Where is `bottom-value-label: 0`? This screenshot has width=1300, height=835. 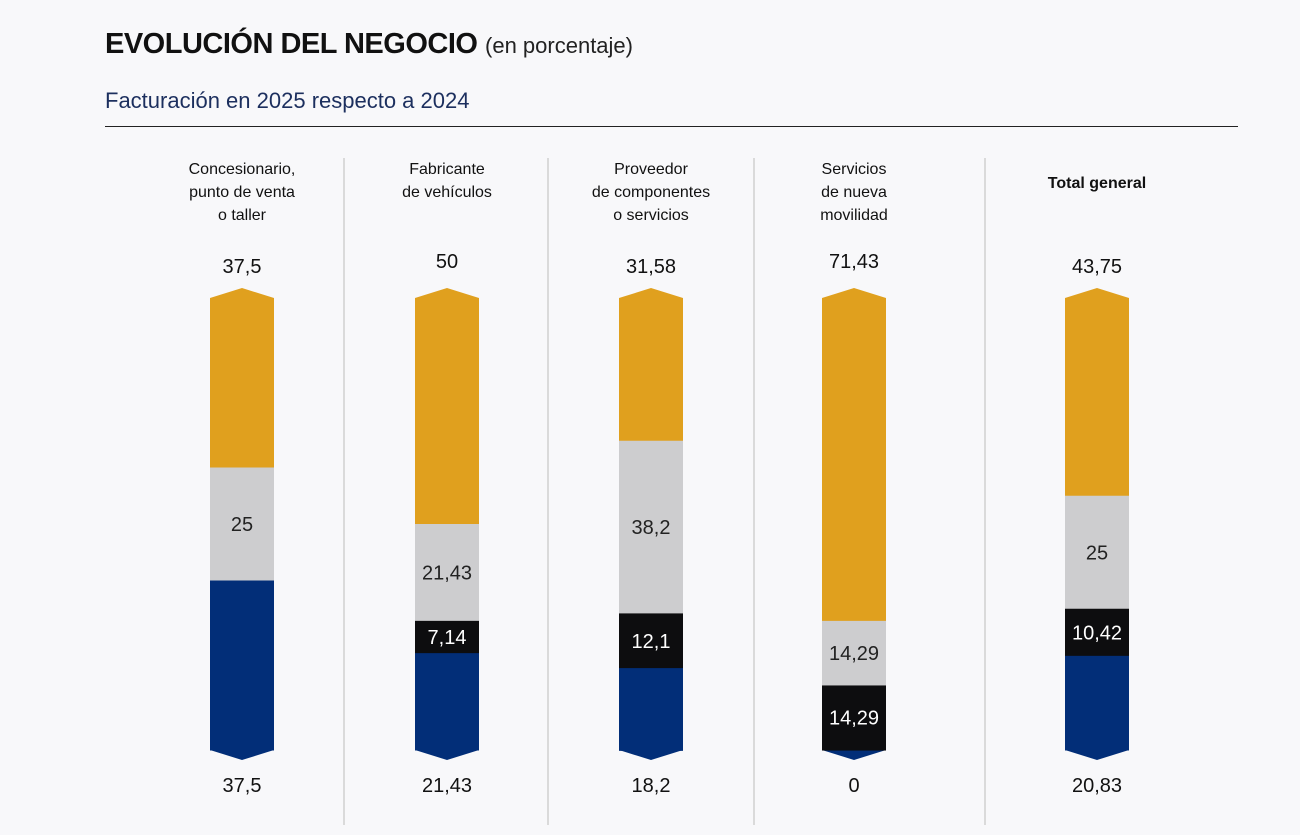
bottom-value-label: 0 is located at coordinates (853, 786).